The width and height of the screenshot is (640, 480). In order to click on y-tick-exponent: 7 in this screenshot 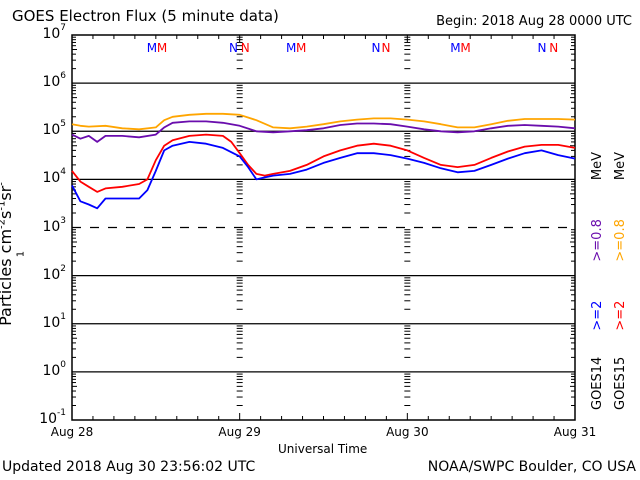, I will do `click(63, 28)`.